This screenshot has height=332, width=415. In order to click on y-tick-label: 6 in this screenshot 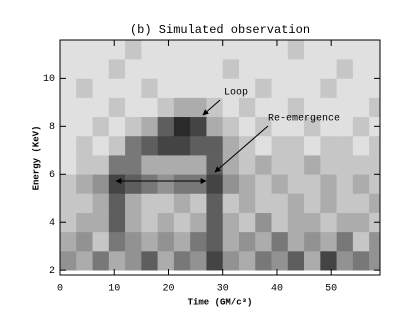, I will do `click(52, 175)`.